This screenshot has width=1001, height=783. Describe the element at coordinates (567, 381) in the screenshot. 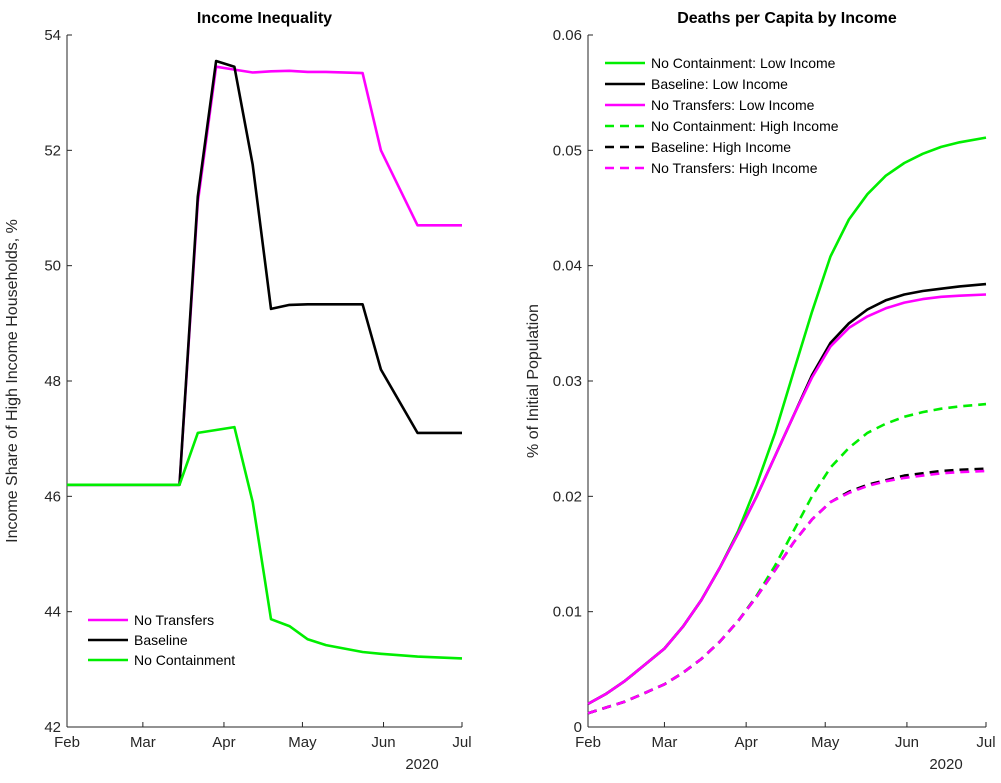

I see `y-tick-label: 0.03` at that location.